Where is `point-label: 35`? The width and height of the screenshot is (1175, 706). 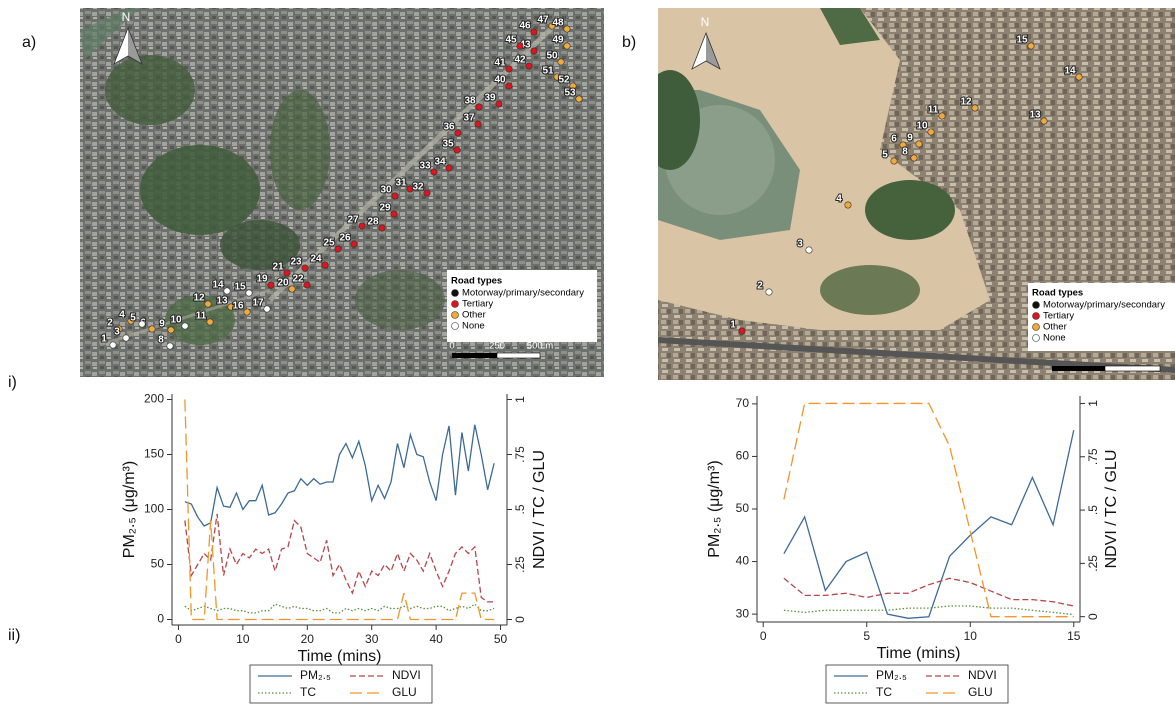 point-label: 35 is located at coordinates (448, 144).